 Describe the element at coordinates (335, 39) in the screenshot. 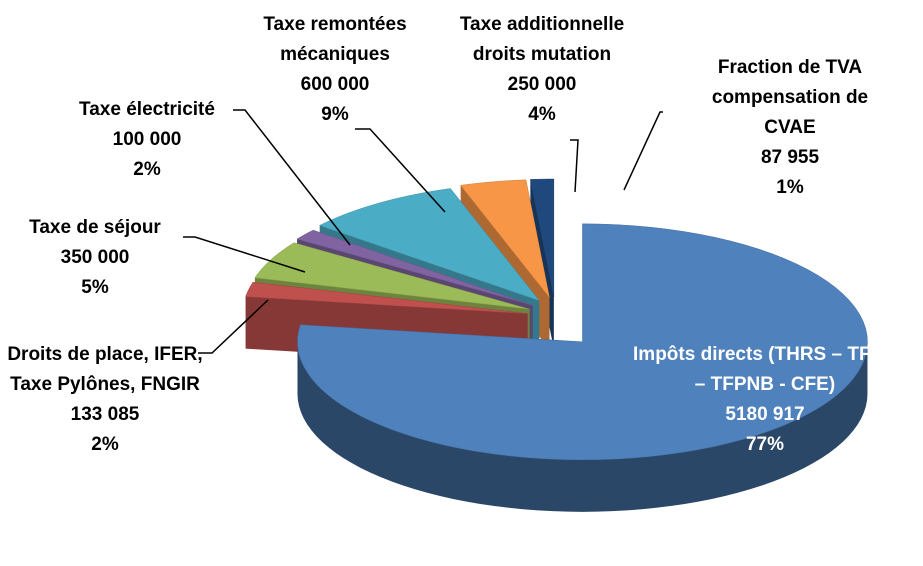

I see `category-label: Taxe remontées mécaniques` at that location.